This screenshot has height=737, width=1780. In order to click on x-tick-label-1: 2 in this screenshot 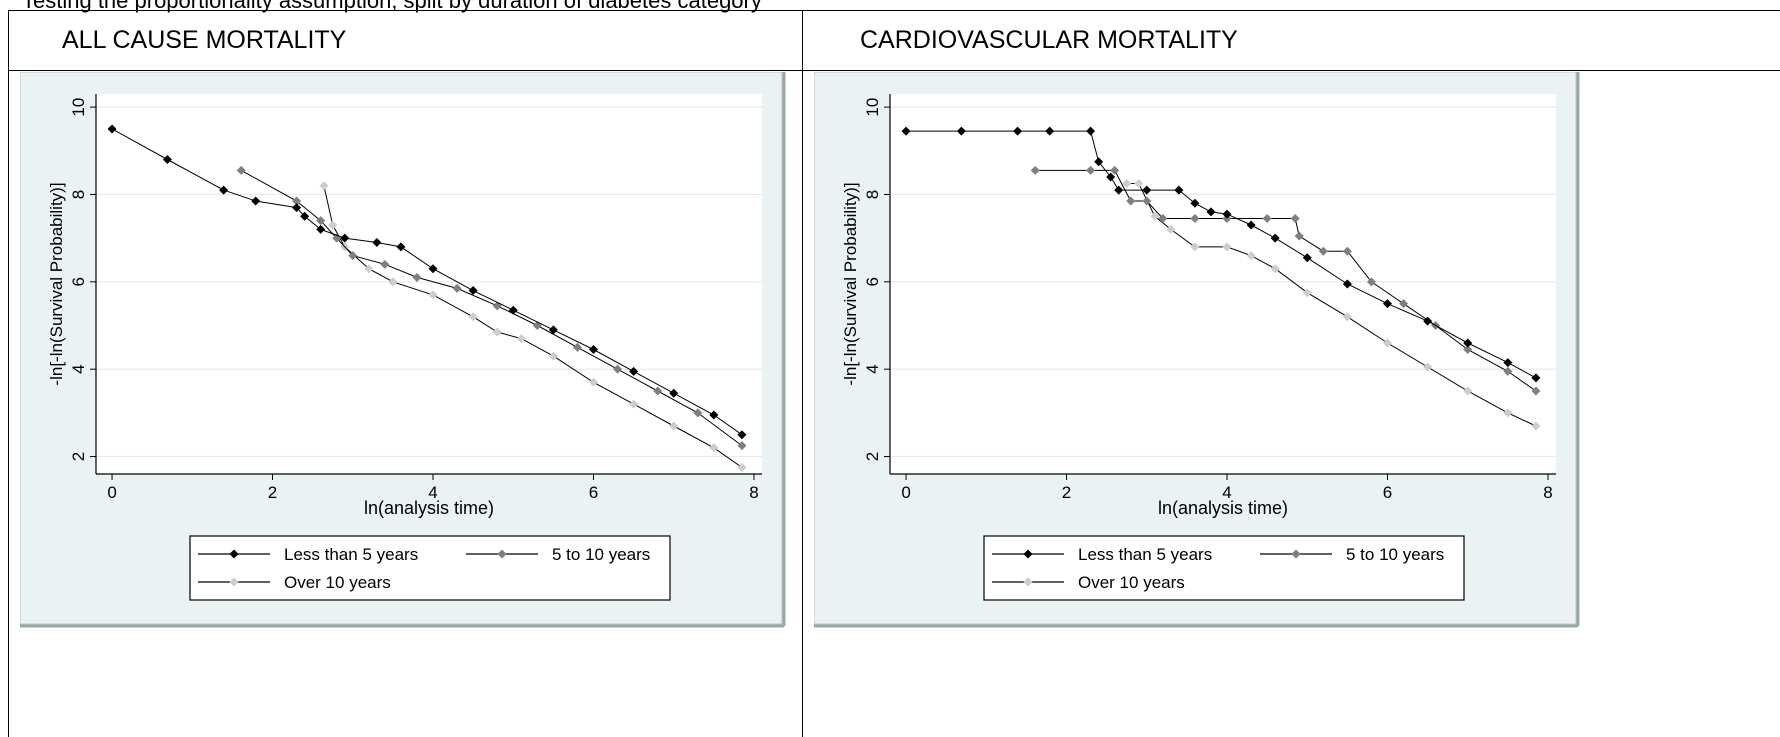, I will do `click(272, 492)`.